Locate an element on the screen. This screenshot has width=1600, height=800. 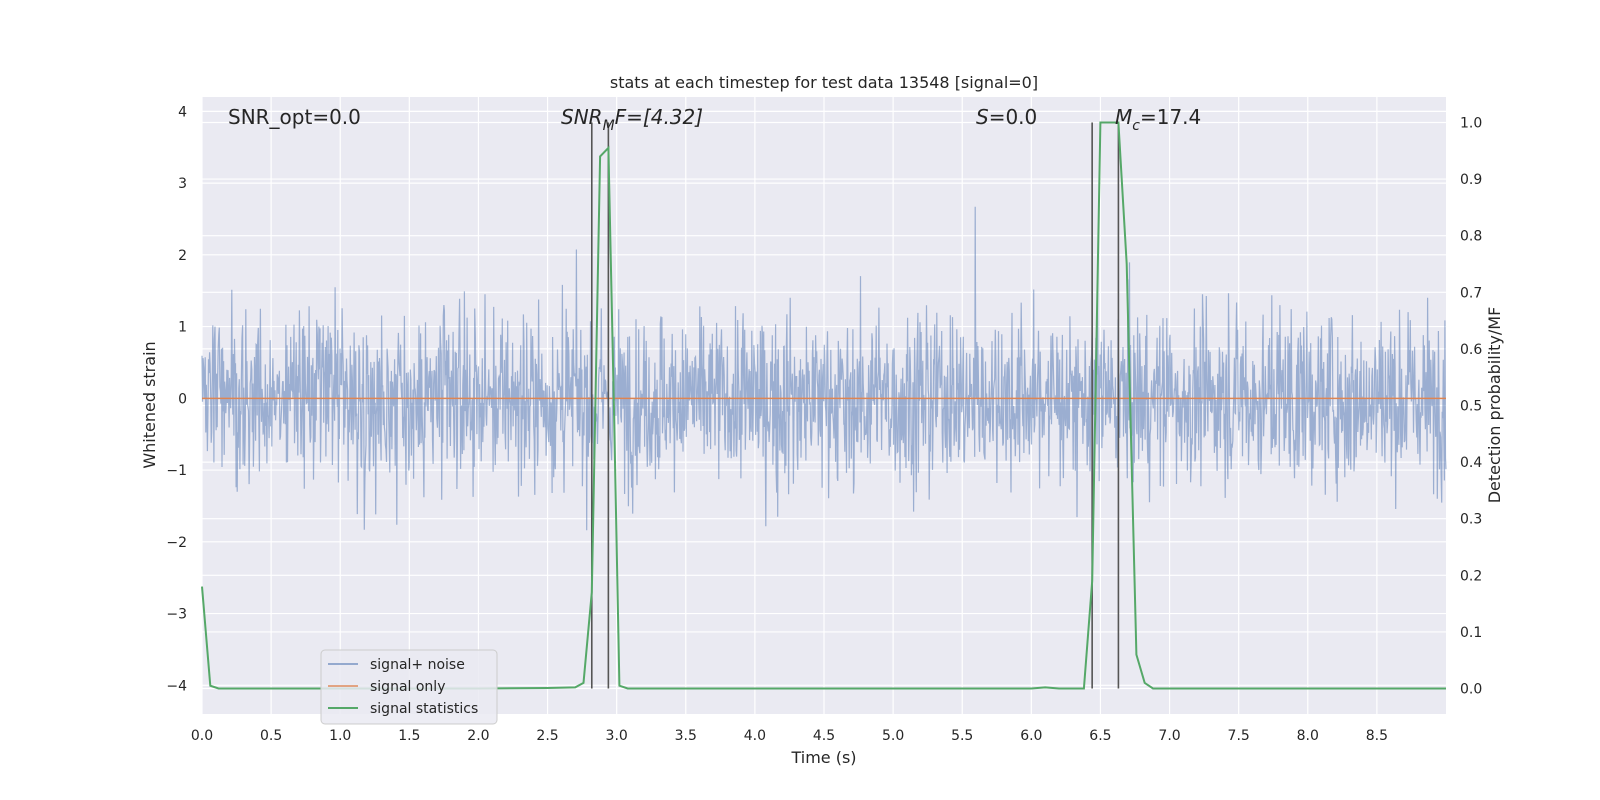
y-tick-label: −2 is located at coordinates (176, 543).